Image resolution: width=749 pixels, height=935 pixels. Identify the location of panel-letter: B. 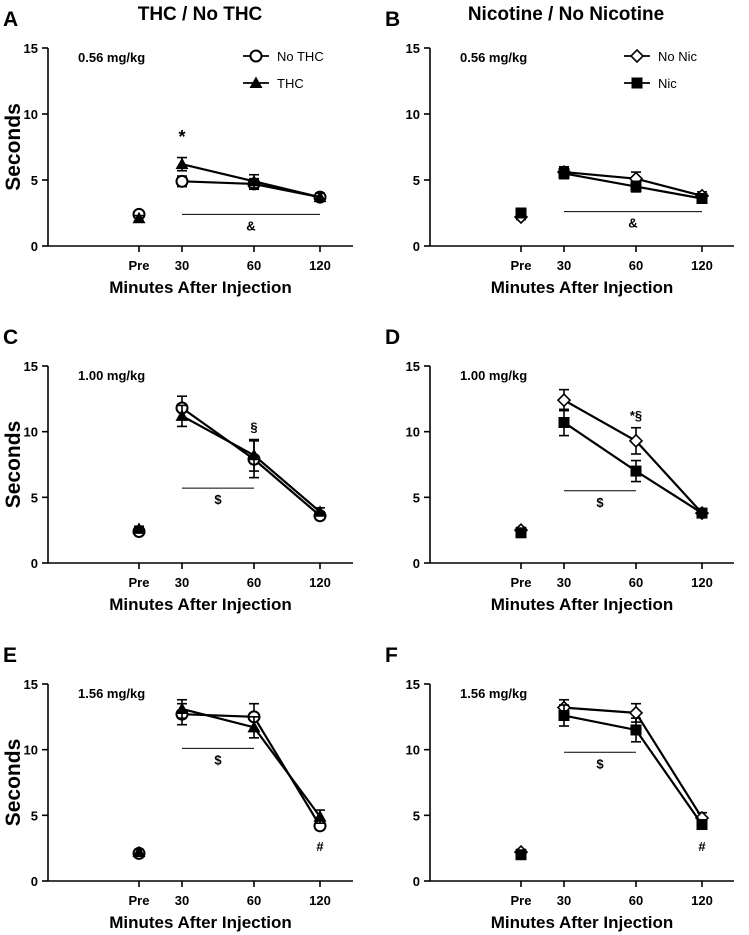
(392, 19).